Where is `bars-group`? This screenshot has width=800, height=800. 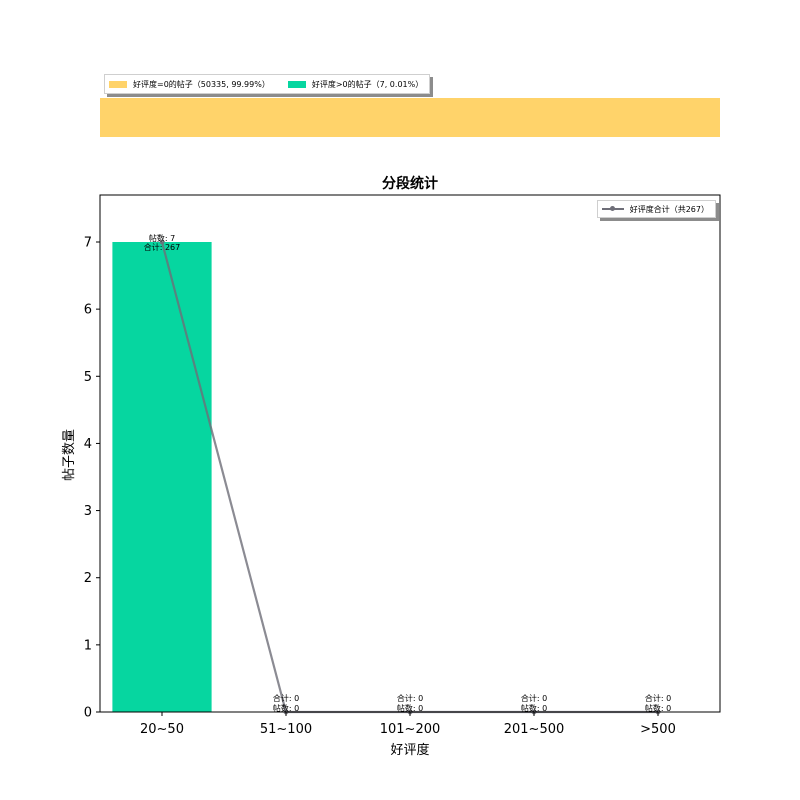
bars-group is located at coordinates (162, 477).